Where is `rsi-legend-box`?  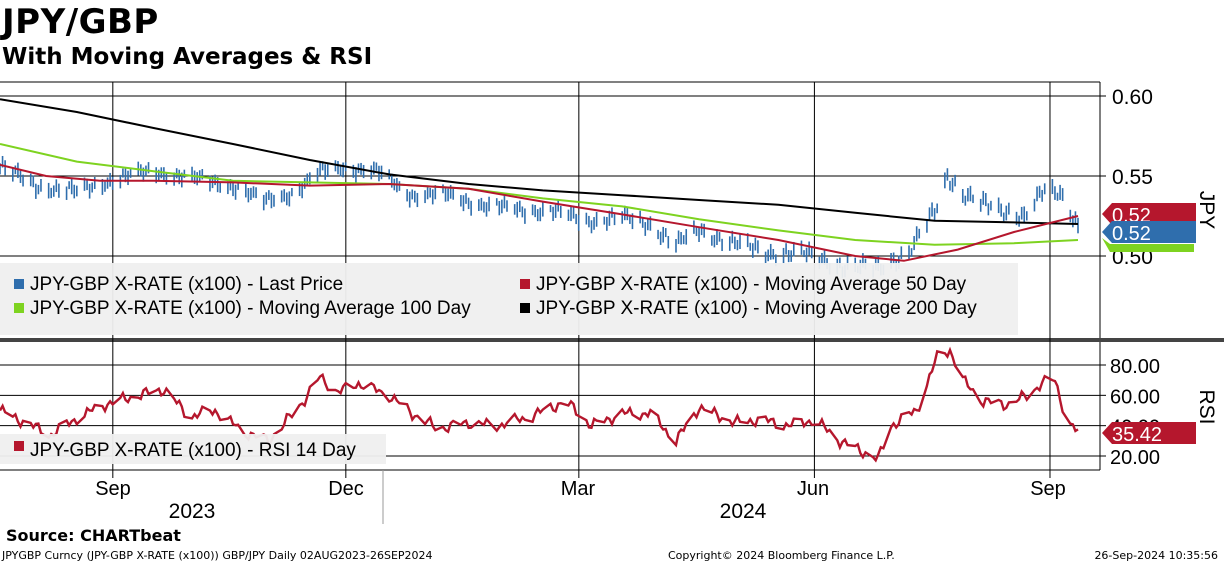 rsi-legend-box is located at coordinates (193, 449).